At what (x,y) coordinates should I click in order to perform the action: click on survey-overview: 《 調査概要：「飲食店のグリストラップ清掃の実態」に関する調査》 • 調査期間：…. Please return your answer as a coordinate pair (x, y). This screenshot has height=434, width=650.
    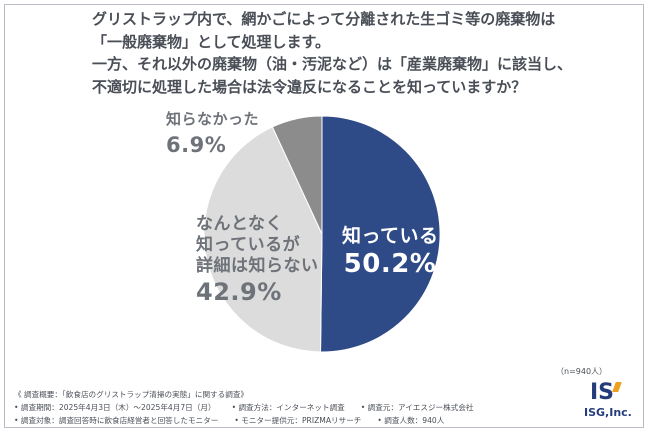
    Looking at the image, I should click on (294, 407).